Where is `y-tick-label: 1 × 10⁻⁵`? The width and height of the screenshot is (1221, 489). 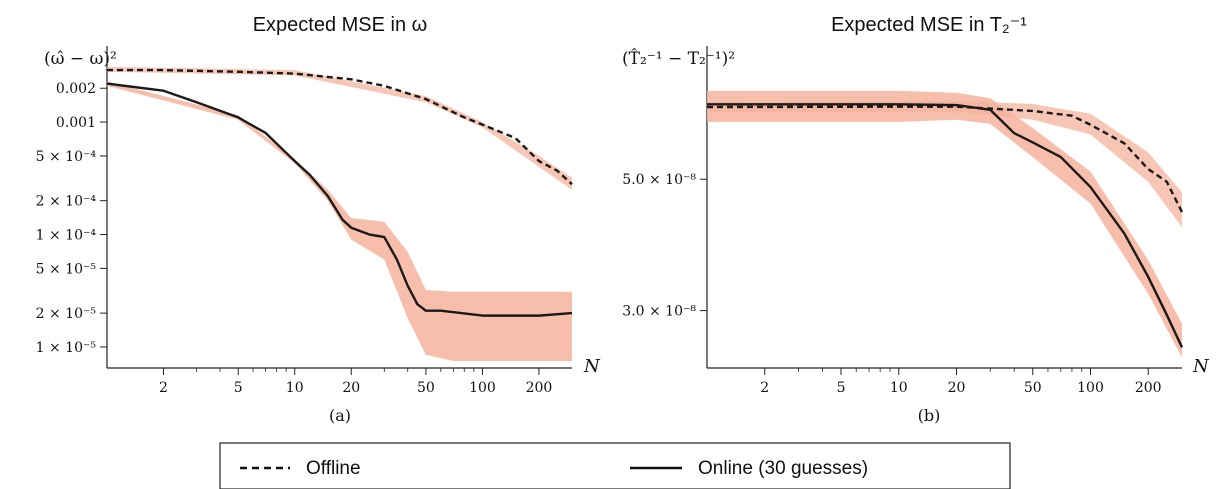 y-tick-label: 1 × 10⁻⁵ is located at coordinates (66, 348).